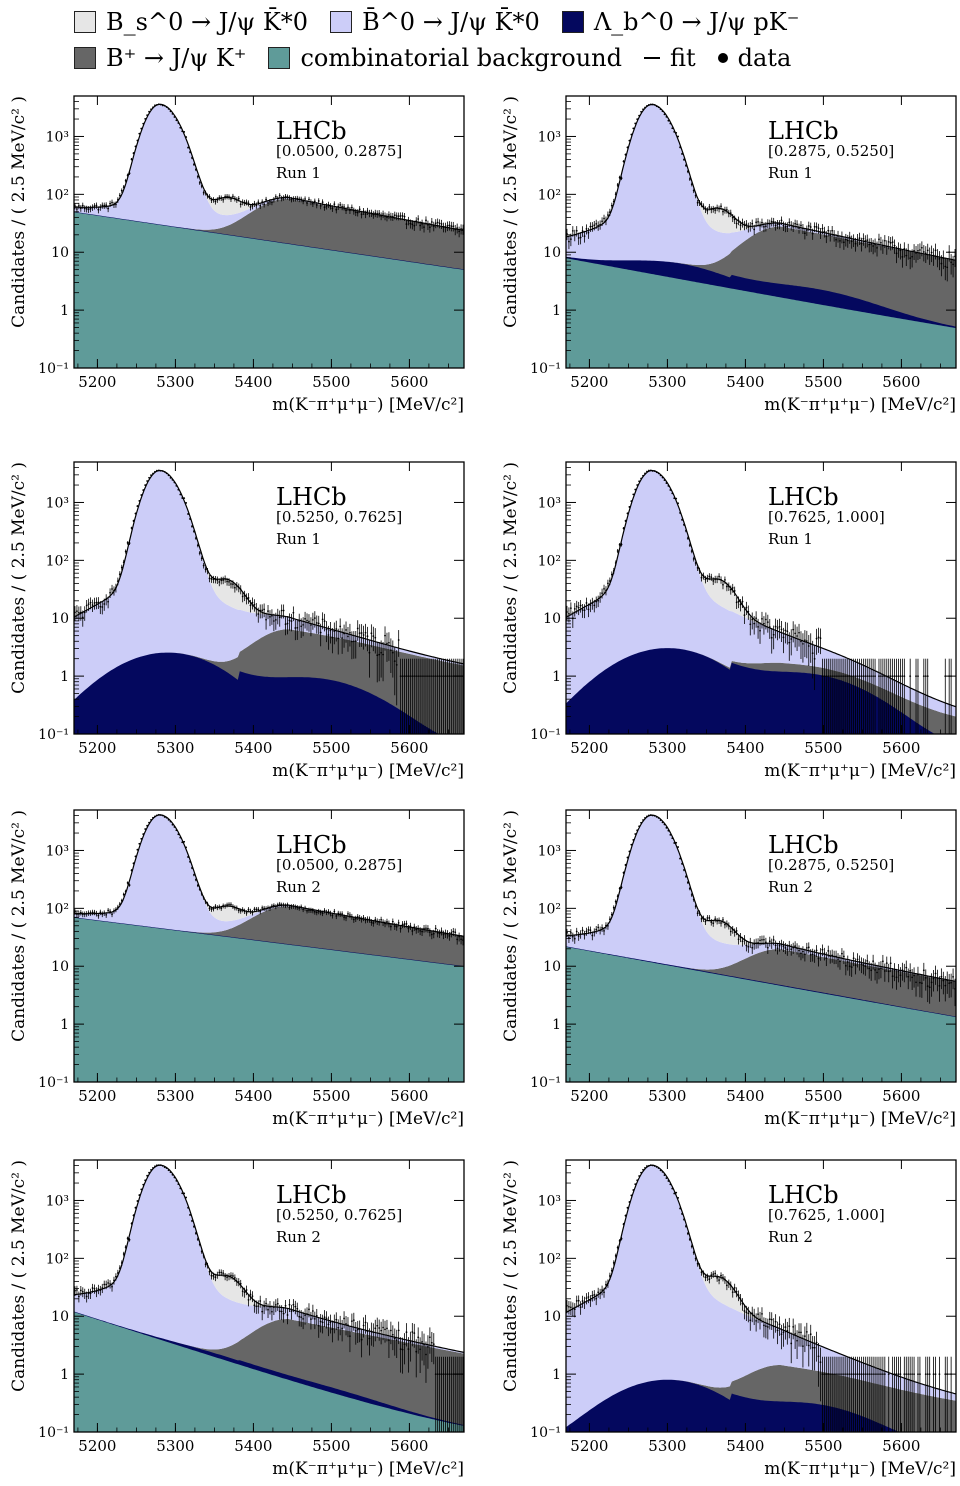 Image resolution: width=960 pixels, height=1486 pixels. What do you see at coordinates (64, 677) in the screenshot?
I see `y-tick-label: 1` at bounding box center [64, 677].